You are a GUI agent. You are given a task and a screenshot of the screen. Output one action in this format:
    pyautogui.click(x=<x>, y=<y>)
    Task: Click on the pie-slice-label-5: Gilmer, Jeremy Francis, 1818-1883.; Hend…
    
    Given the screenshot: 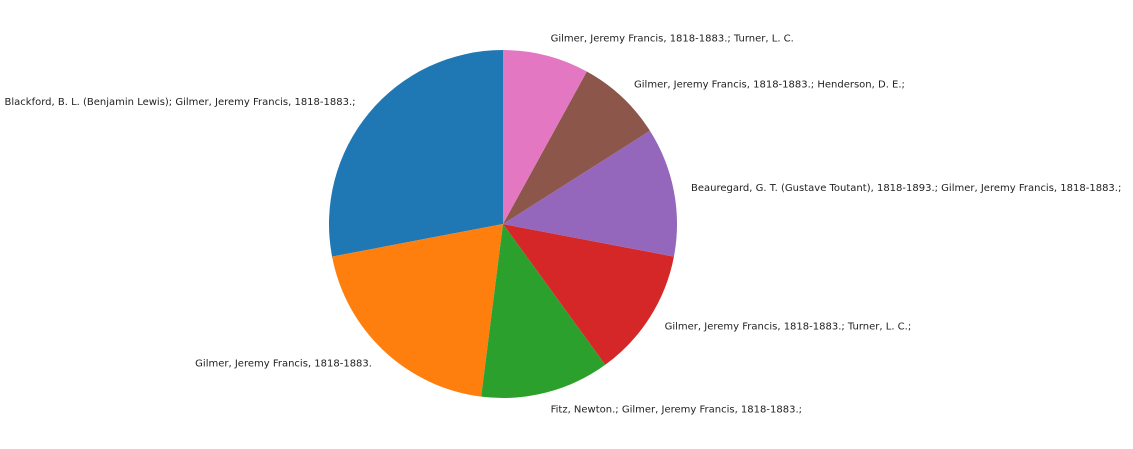 What is the action you would take?
    pyautogui.click(x=769, y=84)
    